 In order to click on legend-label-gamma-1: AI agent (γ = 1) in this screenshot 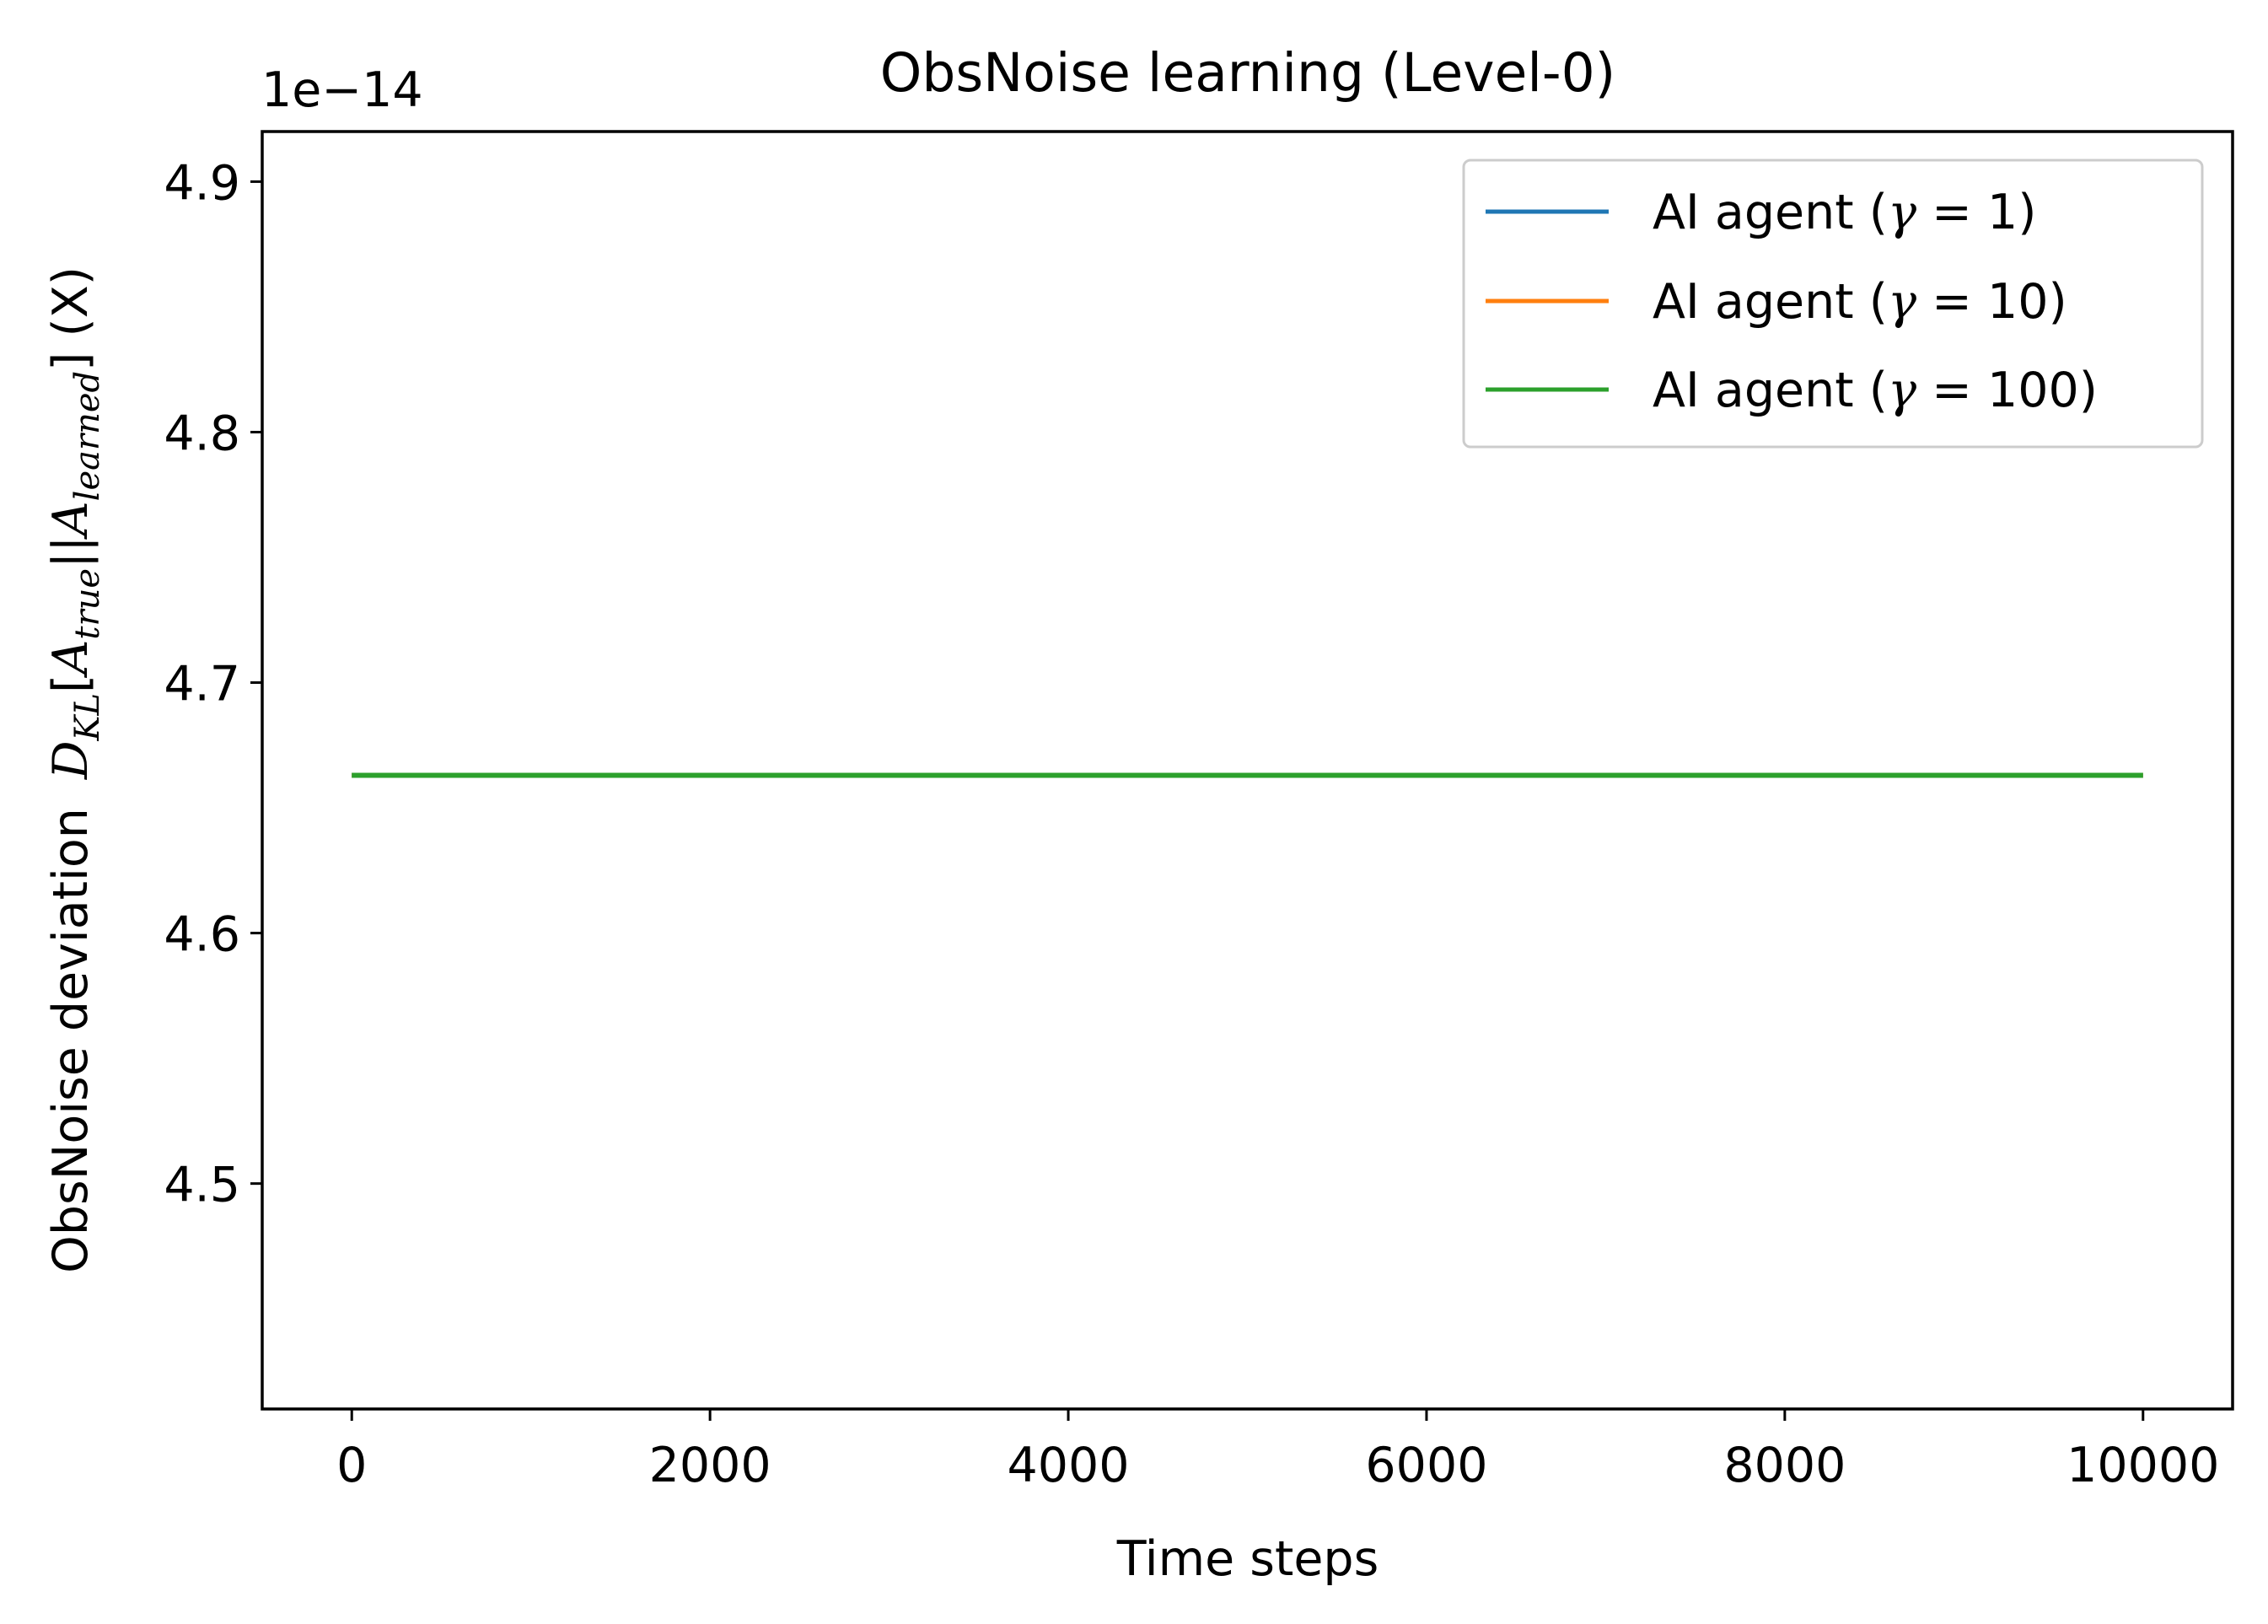, I will do `click(1845, 212)`.